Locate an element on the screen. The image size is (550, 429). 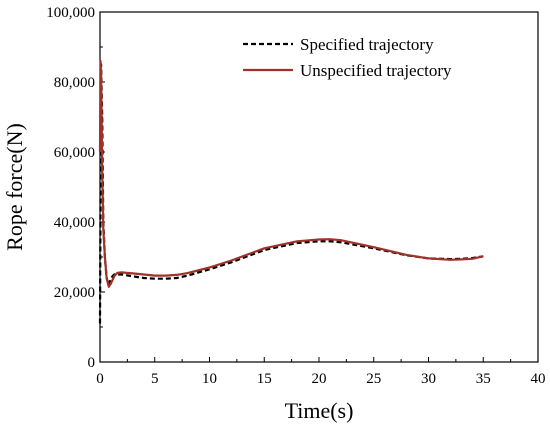
x-tick-label: 15 is located at coordinates (264, 379).